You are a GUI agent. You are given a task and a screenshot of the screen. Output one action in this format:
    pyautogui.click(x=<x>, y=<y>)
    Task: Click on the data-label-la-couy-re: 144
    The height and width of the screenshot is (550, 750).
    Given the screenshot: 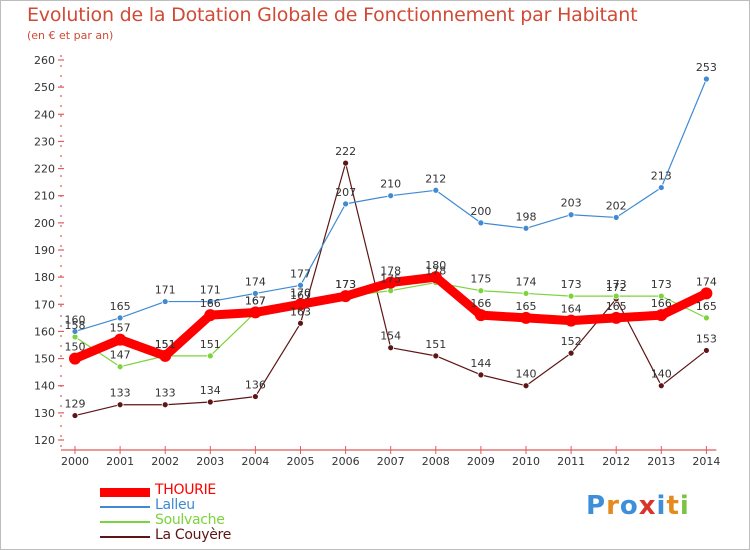 What is the action you would take?
    pyautogui.click(x=480, y=363)
    